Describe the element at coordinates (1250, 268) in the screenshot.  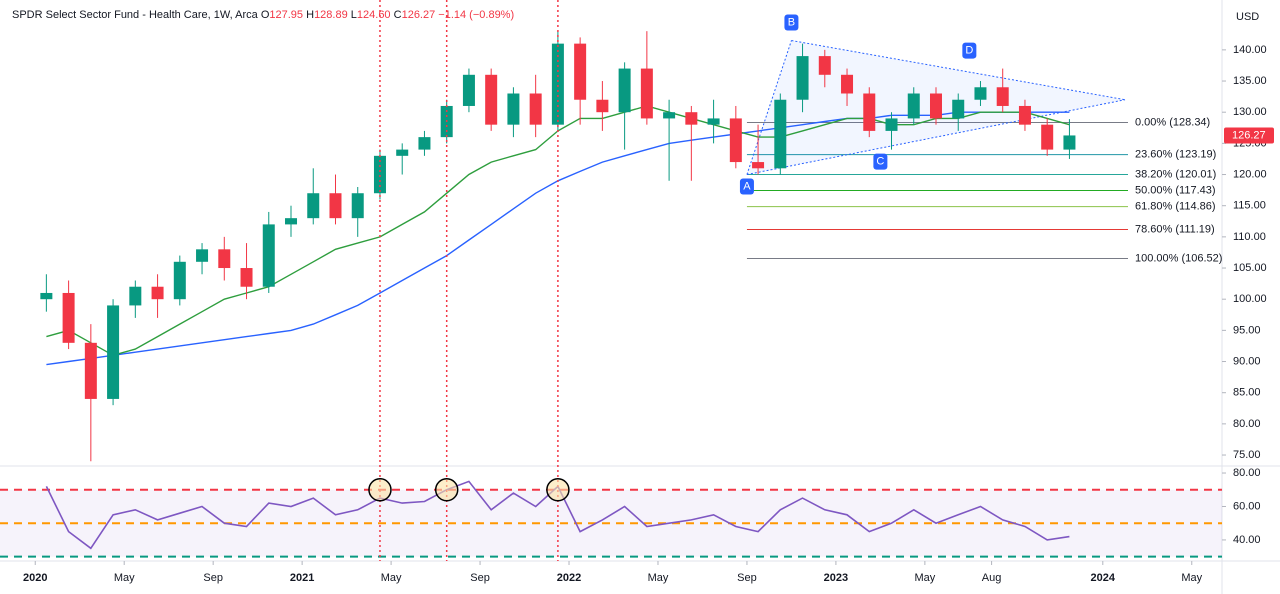
I see `y-tick-label: 105.00` at that location.